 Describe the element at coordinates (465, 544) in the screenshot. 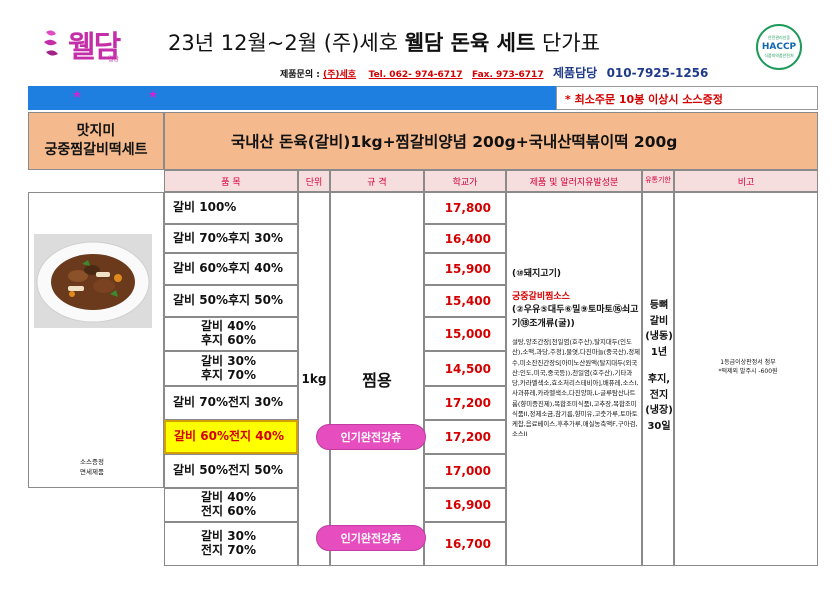

I see `price-cell: 16,700` at that location.